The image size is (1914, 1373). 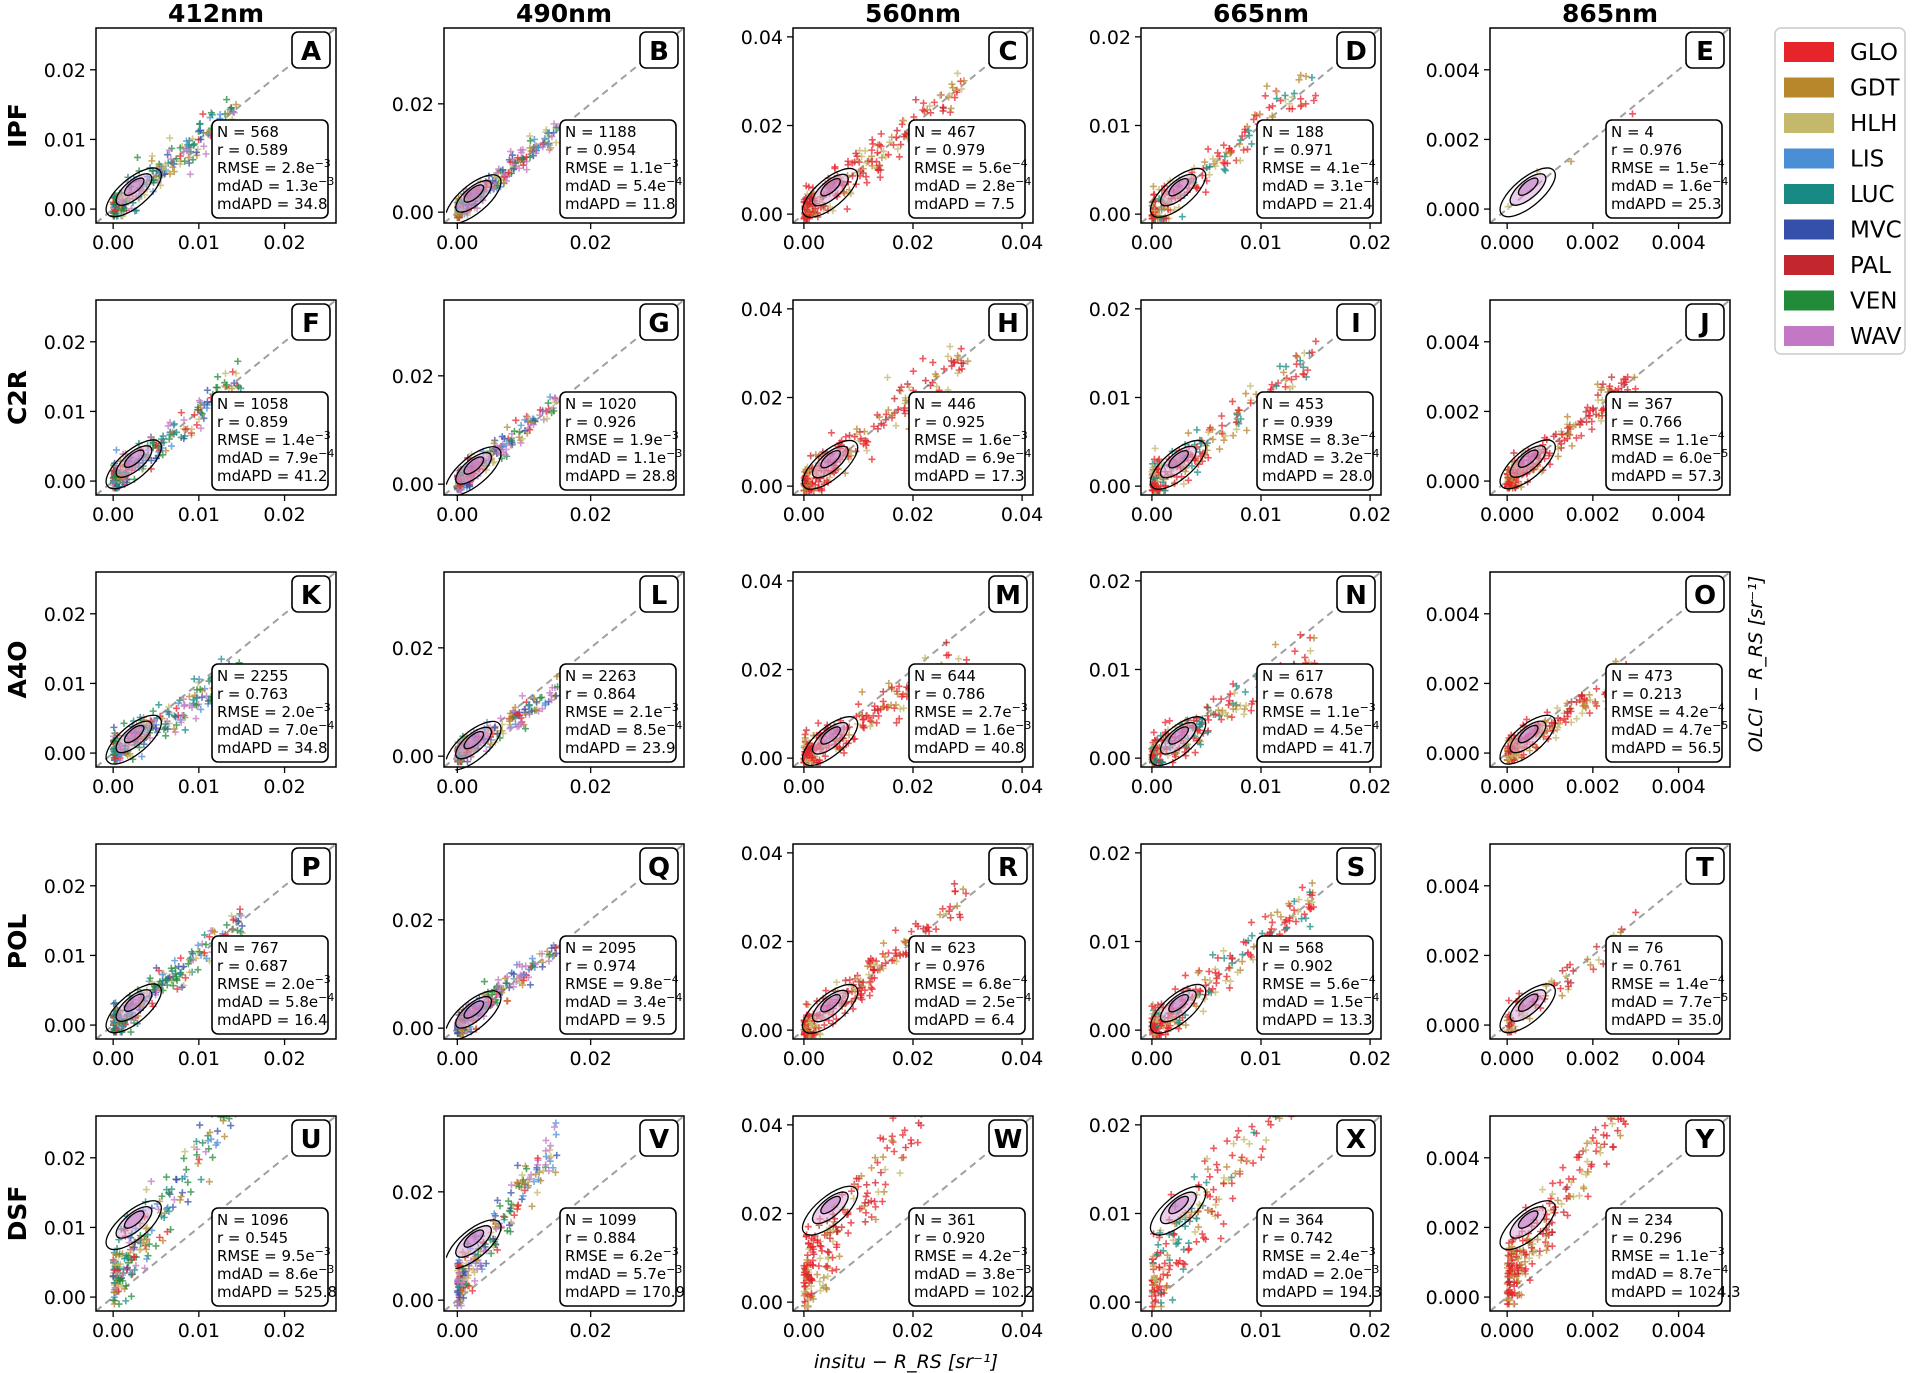 What do you see at coordinates (65, 684) in the screenshot?
I see `y-tick-label: 0.01` at bounding box center [65, 684].